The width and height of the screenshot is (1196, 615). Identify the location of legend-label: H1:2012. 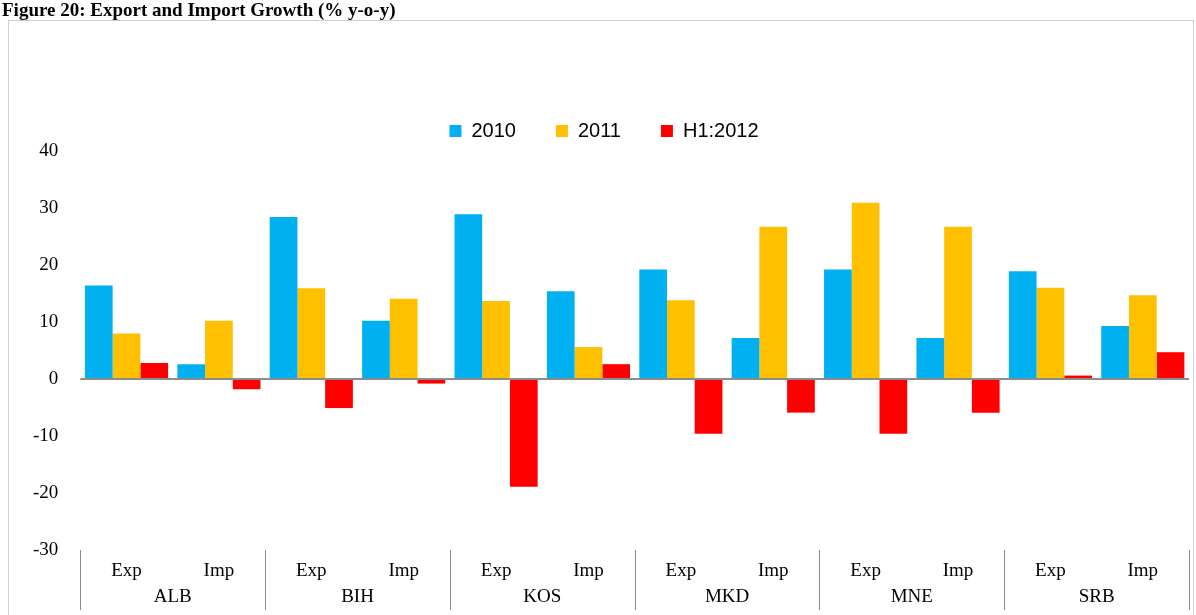
(720, 129).